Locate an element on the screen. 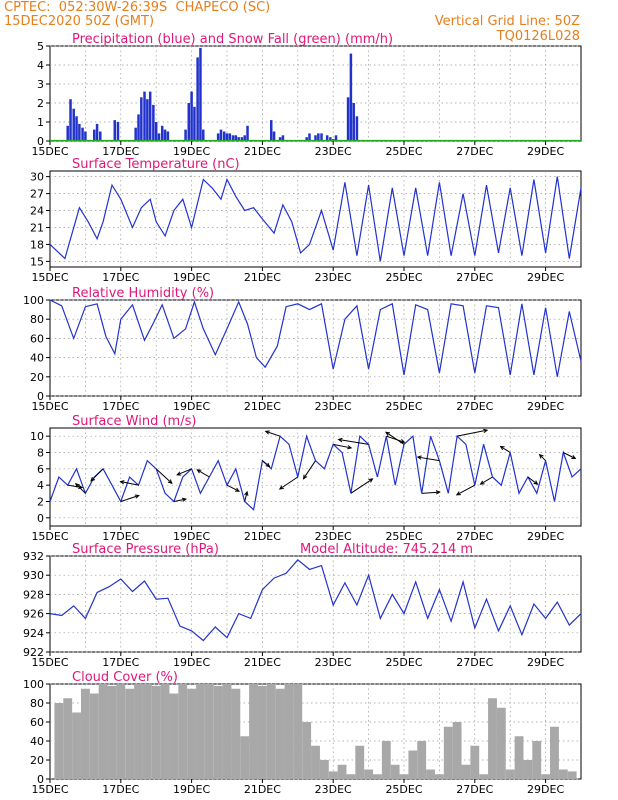 The height and width of the screenshot is (800, 618). panel-title: Cloud Cover (%) is located at coordinates (125, 677).